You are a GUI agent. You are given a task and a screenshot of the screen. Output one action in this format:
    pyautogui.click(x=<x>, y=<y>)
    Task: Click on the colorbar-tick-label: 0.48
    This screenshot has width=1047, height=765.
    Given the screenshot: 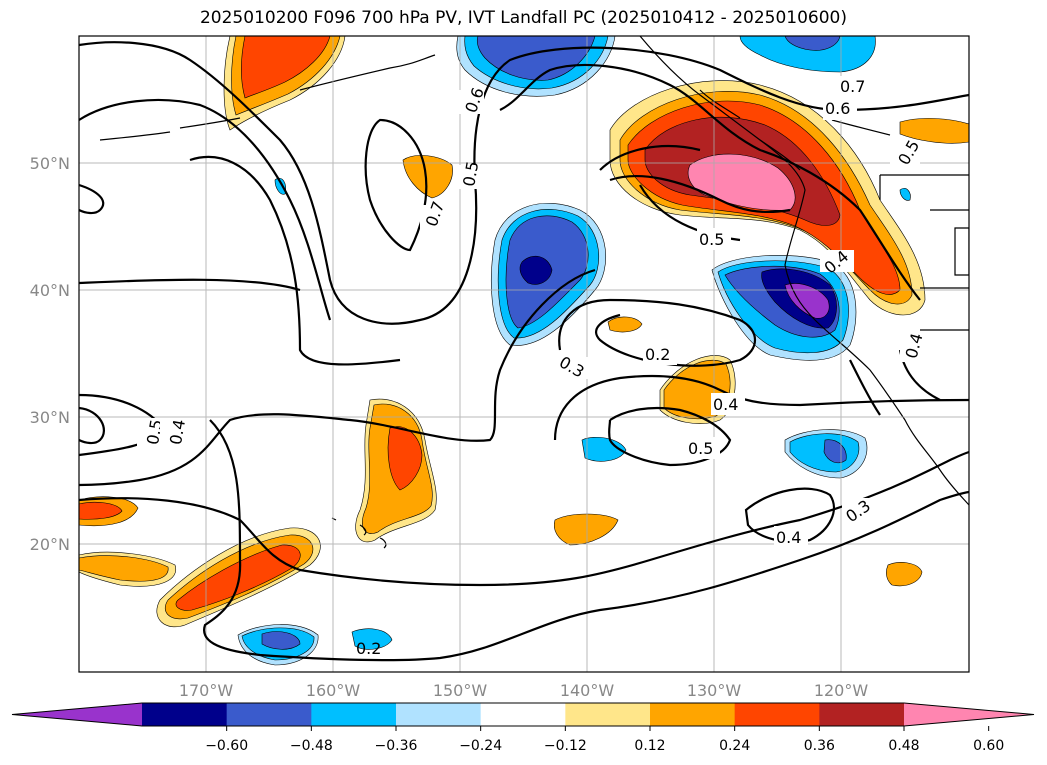 What is the action you would take?
    pyautogui.click(x=903, y=746)
    